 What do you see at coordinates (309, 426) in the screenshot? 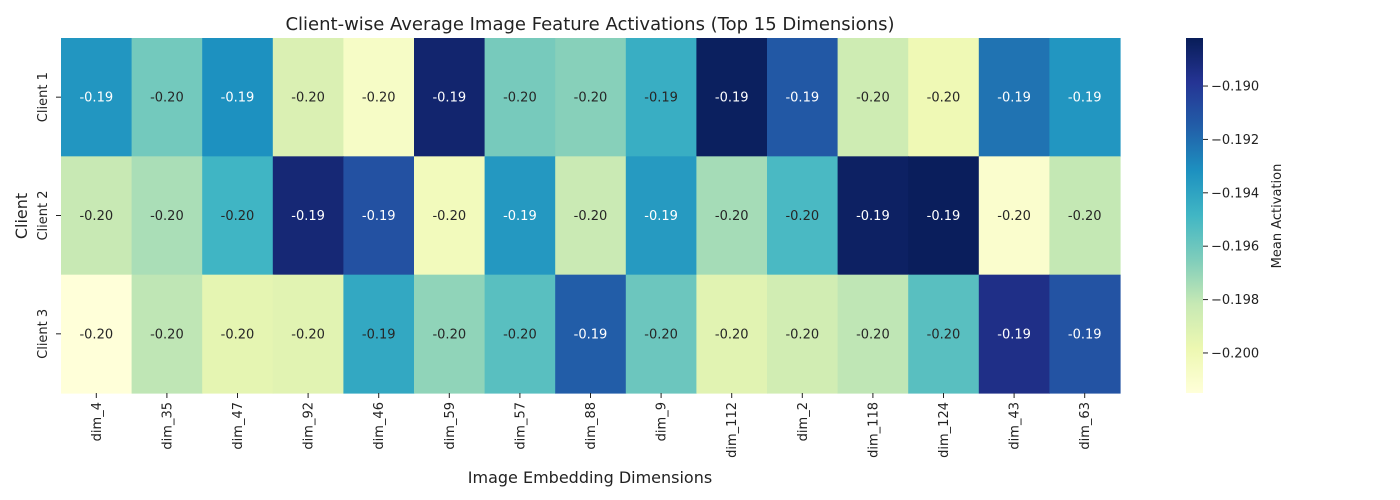
I see `x-tick-label: dim_92` at bounding box center [309, 426].